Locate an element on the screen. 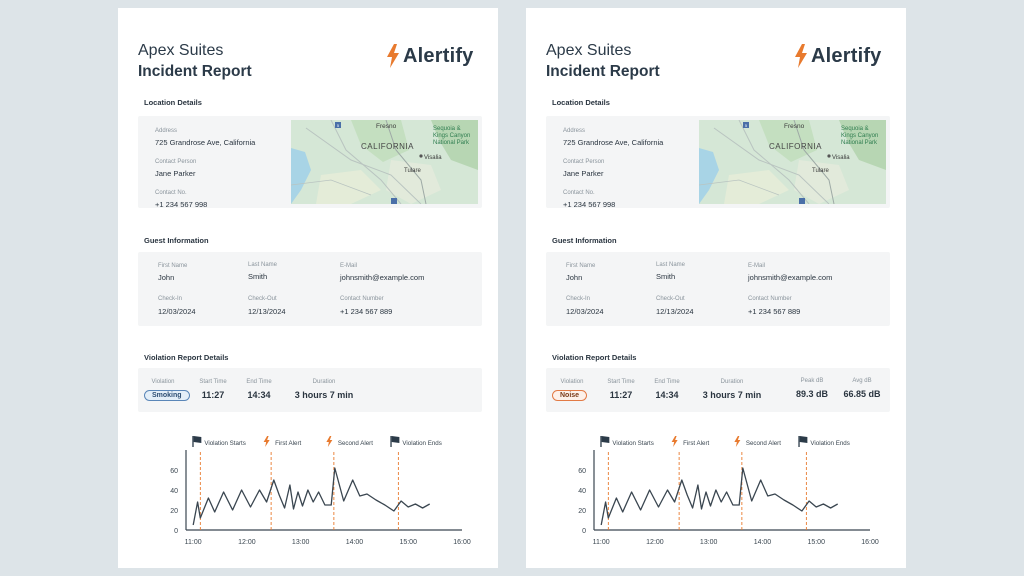  first-name-label: First Name is located at coordinates (173, 266).